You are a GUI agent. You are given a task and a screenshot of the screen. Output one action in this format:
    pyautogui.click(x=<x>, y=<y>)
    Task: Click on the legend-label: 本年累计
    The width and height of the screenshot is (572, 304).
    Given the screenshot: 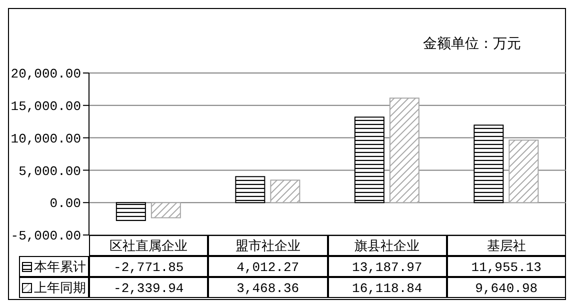 What is the action you would take?
    pyautogui.click(x=54, y=266)
    